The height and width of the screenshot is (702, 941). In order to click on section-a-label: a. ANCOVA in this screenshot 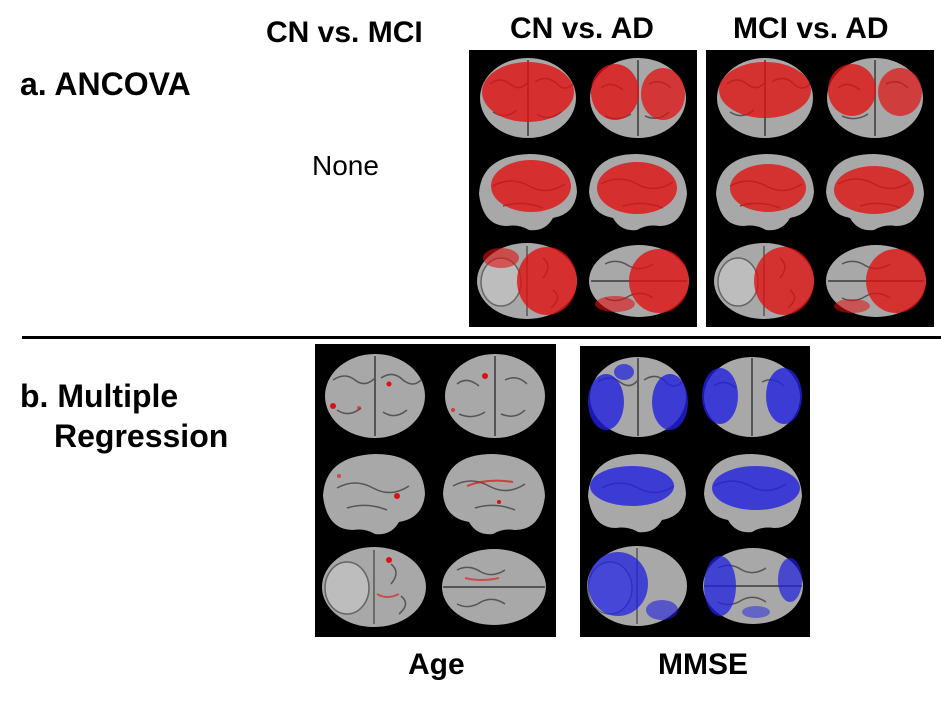, I will do `click(105, 84)`.